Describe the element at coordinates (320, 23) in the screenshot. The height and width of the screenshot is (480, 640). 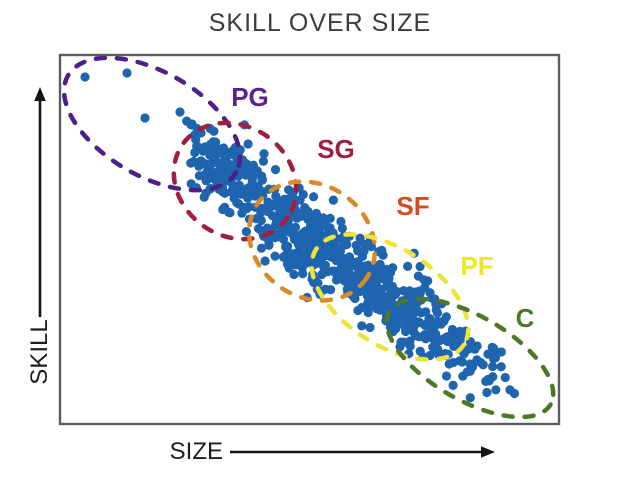
I see `chart-title: SKILL OVER SIZE` at that location.